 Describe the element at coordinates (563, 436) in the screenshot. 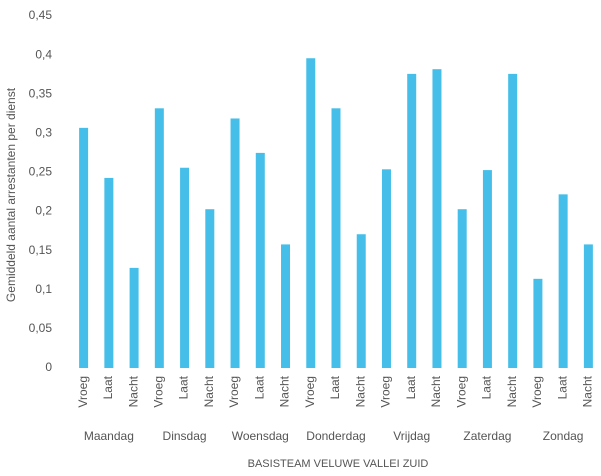

I see `group-label: Zondag` at that location.